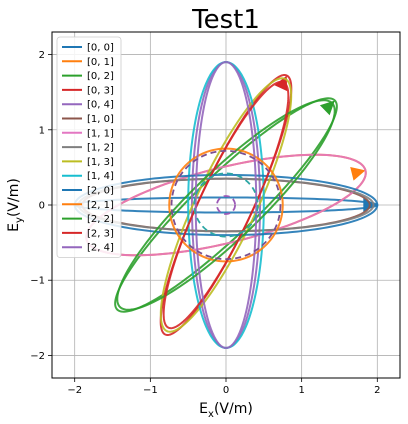  Describe the element at coordinates (37, 356) in the screenshot. I see `y-tick-label: −2` at that location.